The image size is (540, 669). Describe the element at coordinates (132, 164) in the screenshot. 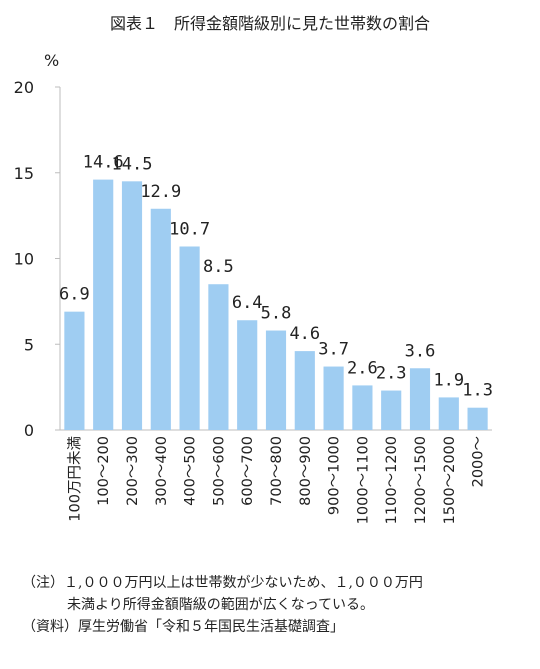

I see `data-label: 14.5` at that location.